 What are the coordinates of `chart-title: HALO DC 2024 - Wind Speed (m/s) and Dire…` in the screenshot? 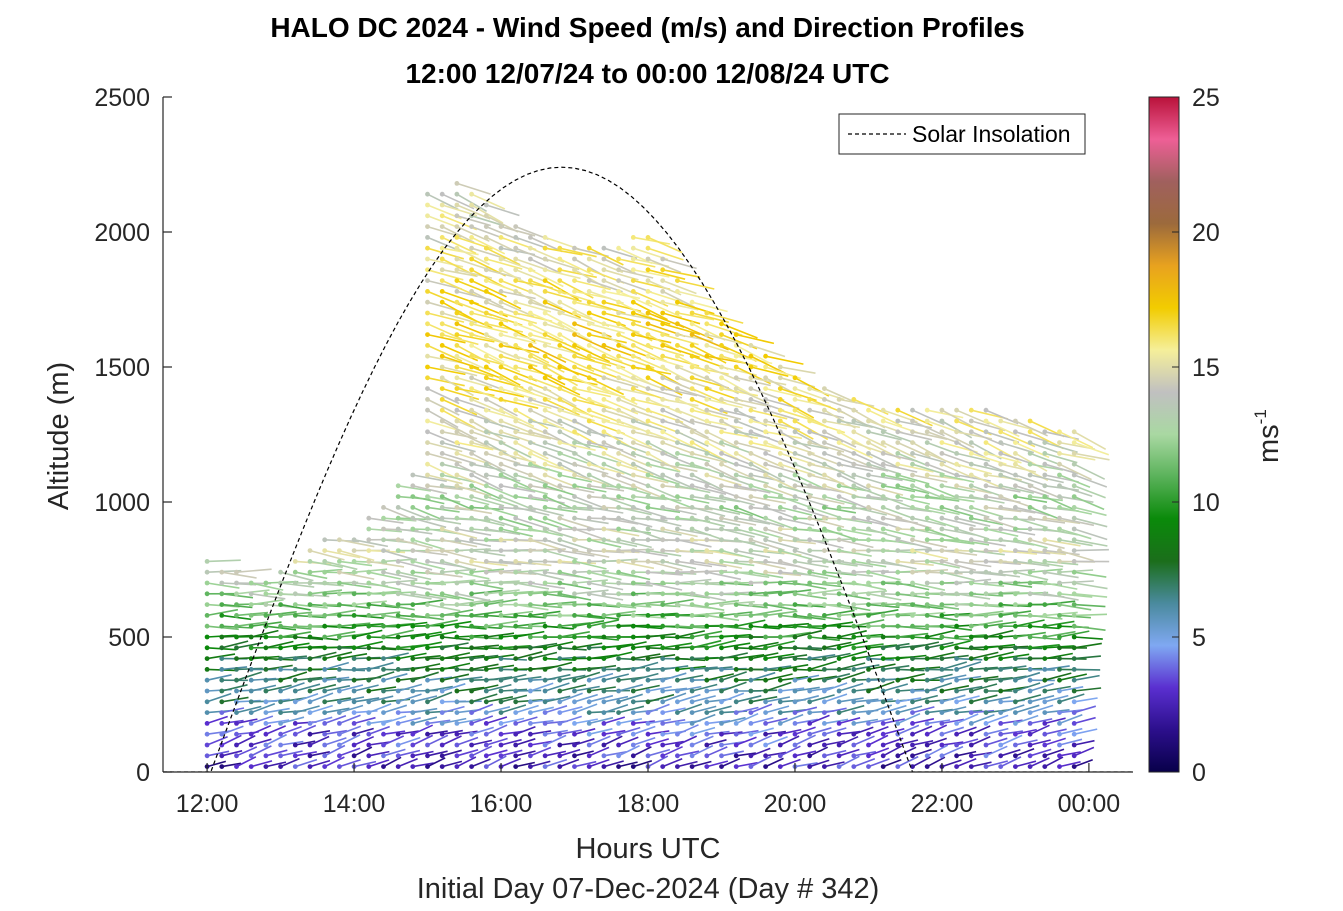 It's located at (647, 27).